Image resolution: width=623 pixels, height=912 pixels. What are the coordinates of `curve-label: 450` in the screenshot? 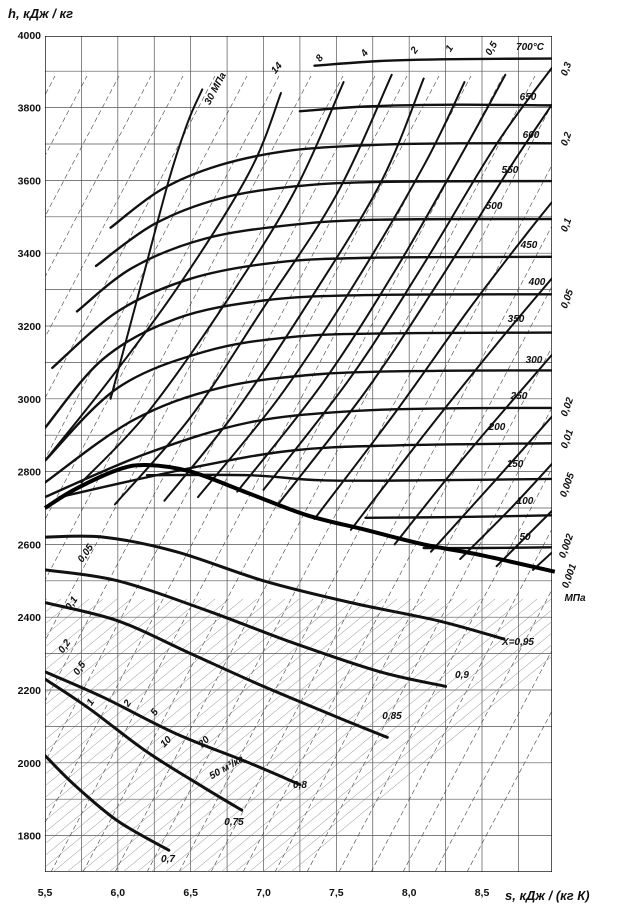 It's located at (529, 245).